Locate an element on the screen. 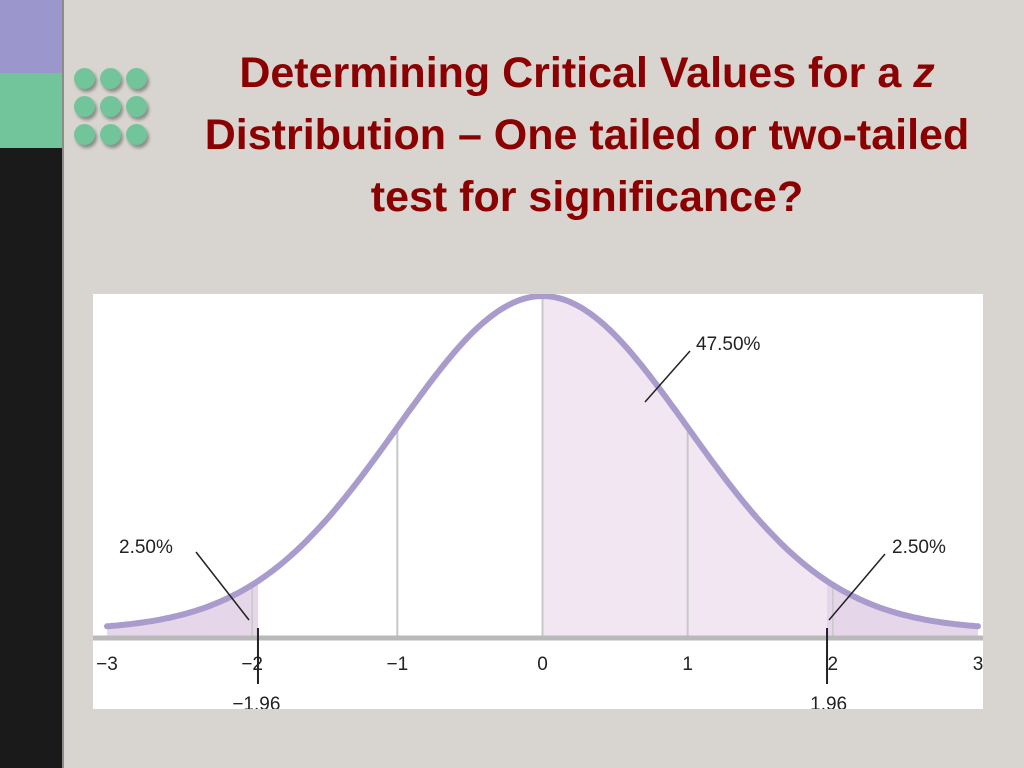 The image size is (1024, 768). annotation-leader-right-tail is located at coordinates (857, 587).